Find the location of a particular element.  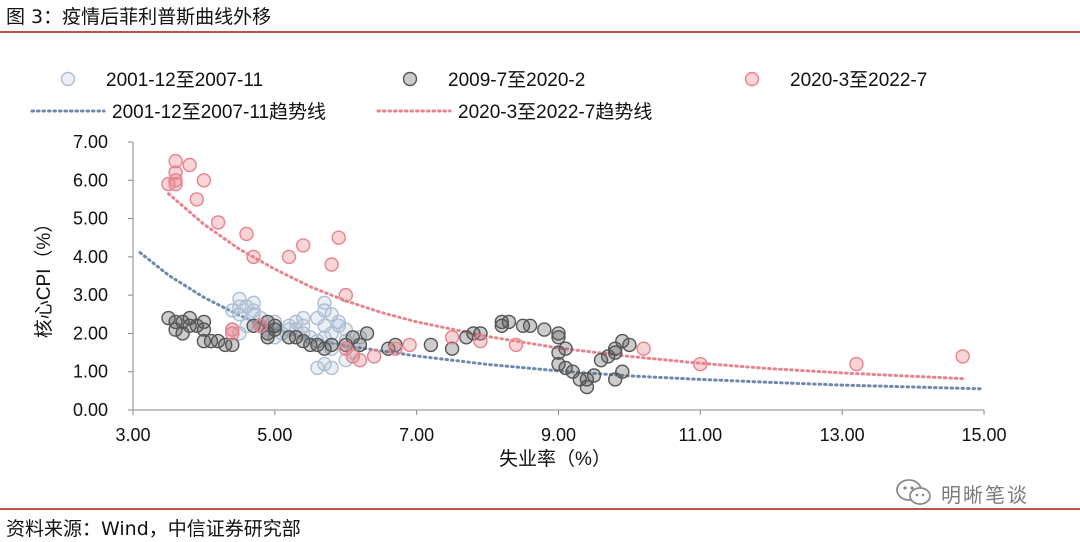

x-axis-label: 失业率（%） is located at coordinates (555, 459).